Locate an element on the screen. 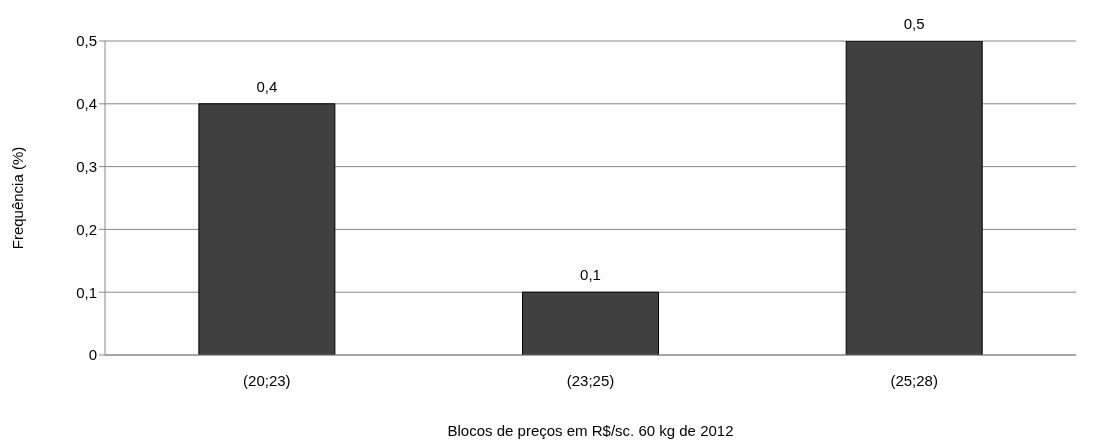 The height and width of the screenshot is (440, 1102). y-tick-label: 0 is located at coordinates (92, 355).